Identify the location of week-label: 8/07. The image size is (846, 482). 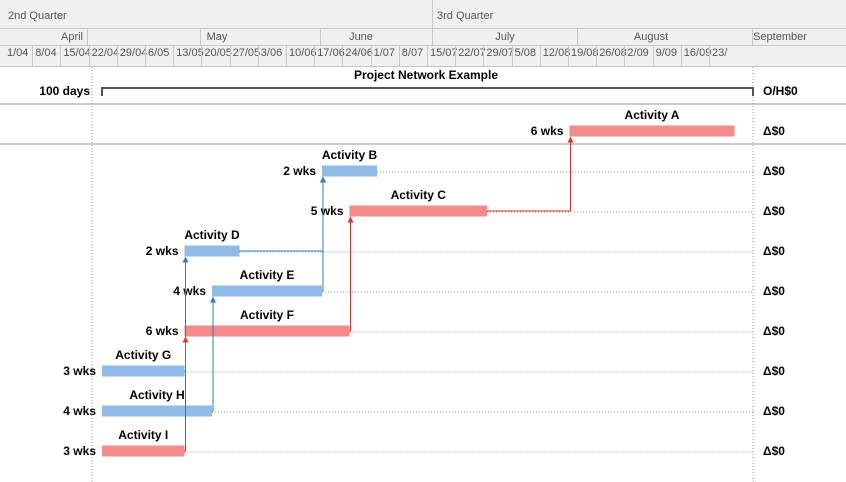
(412, 53).